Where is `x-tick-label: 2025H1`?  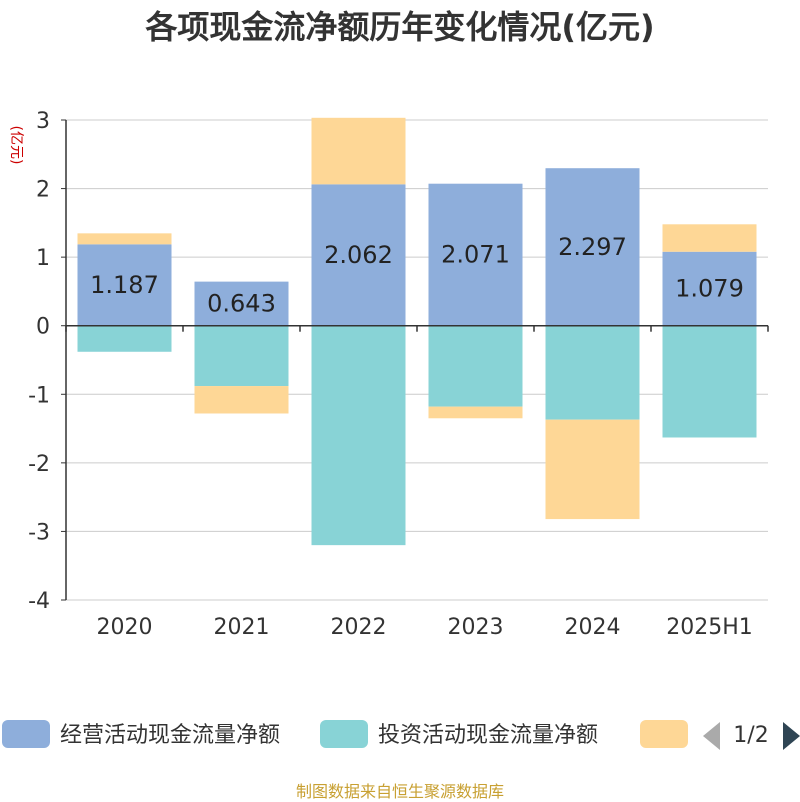
x-tick-label: 2025H1 is located at coordinates (709, 627).